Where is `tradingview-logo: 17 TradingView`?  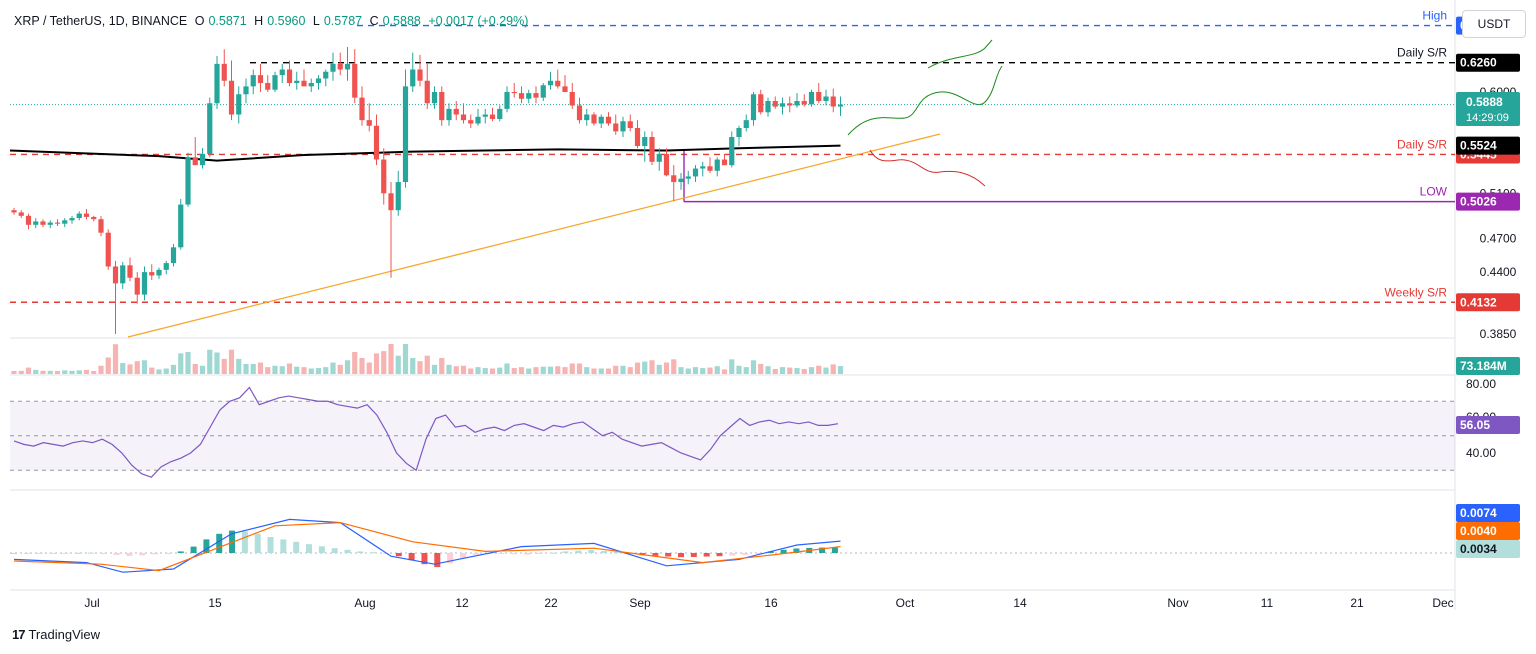
tradingview-logo: 17 TradingView is located at coordinates (56, 634).